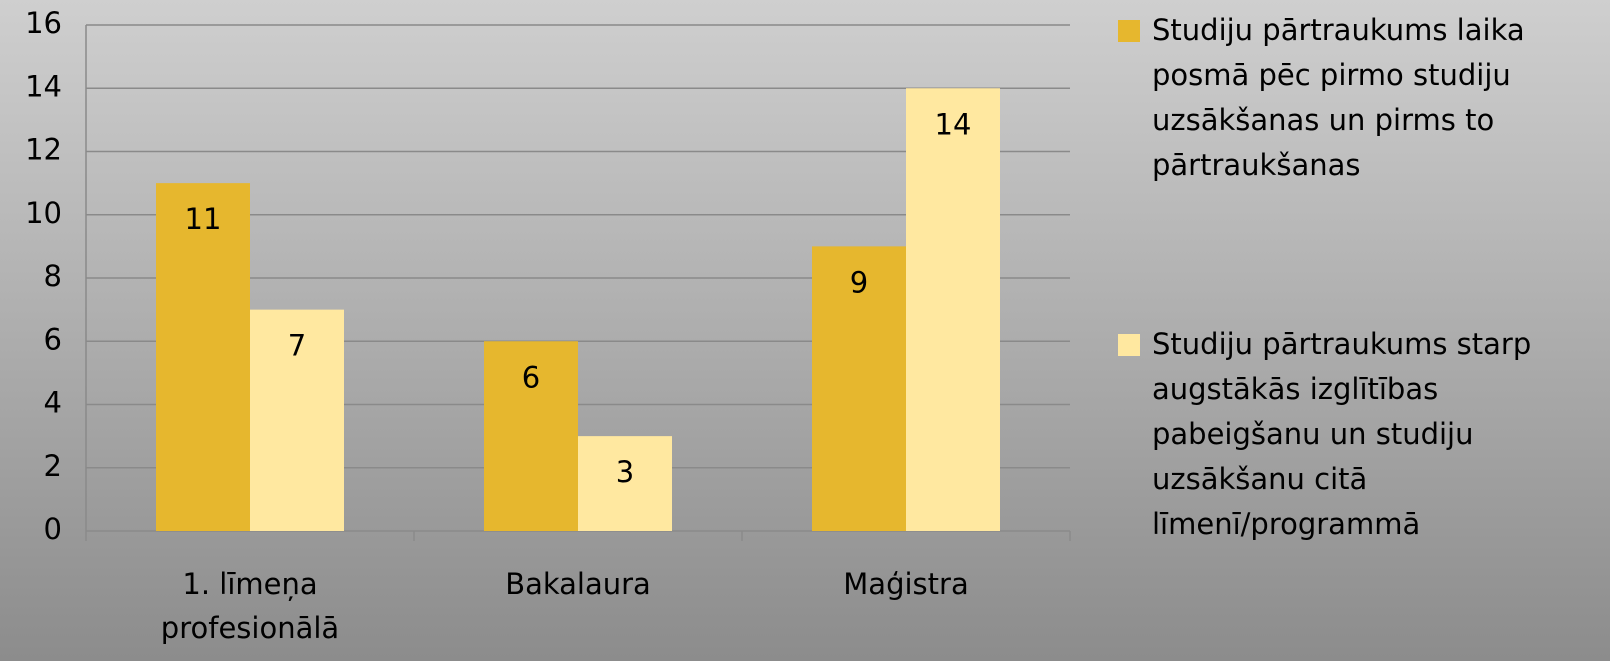 This screenshot has height=661, width=1610. I want to click on x-tick-label: Bakalaura, so click(578, 584).